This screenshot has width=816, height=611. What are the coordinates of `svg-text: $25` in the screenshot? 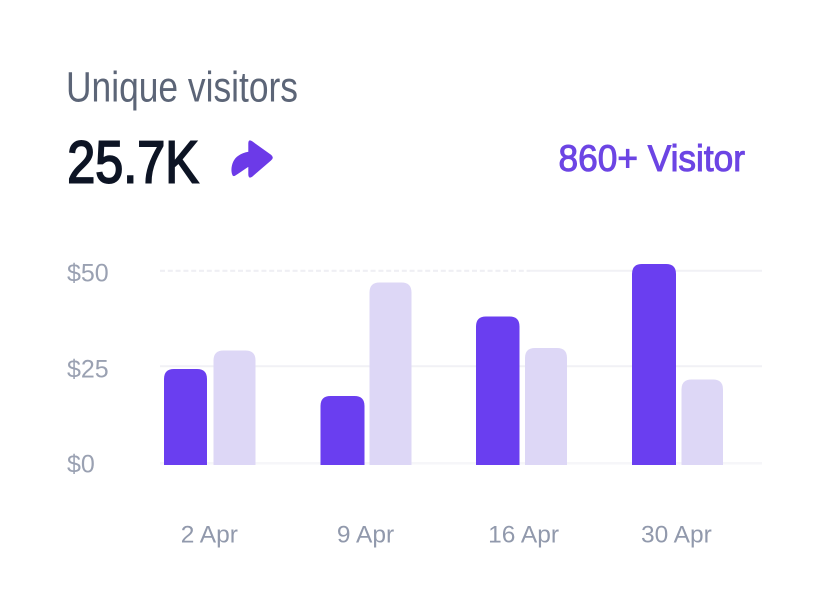 It's located at (88, 370).